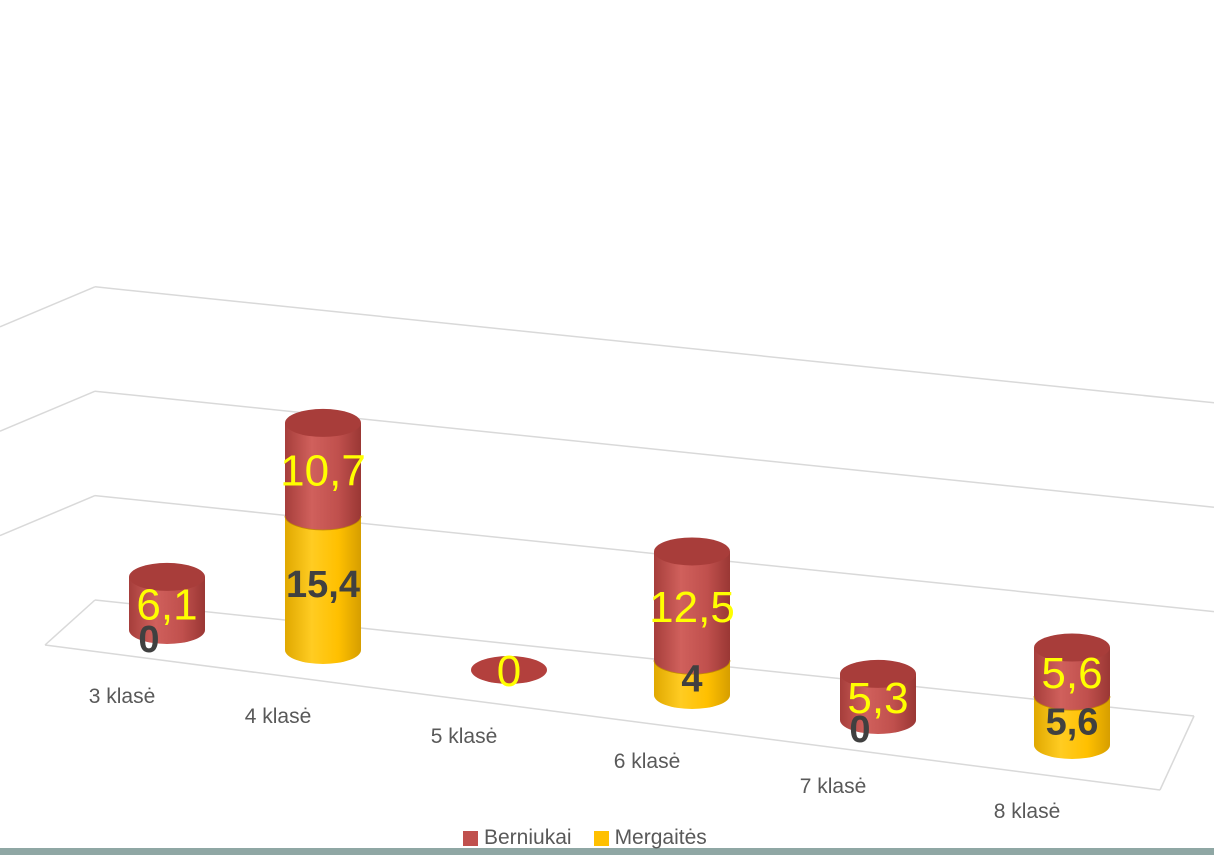 The width and height of the screenshot is (1214, 855). Describe the element at coordinates (166, 604) in the screenshot. I see `data-label-berniukai-cat-1: 6,1` at that location.